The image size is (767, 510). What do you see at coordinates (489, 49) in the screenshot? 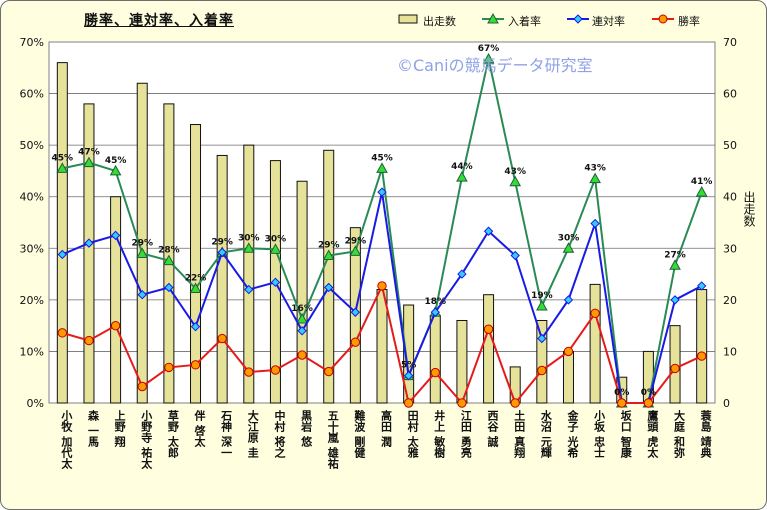
I see `data-label-place-rate: 67%` at bounding box center [489, 49].